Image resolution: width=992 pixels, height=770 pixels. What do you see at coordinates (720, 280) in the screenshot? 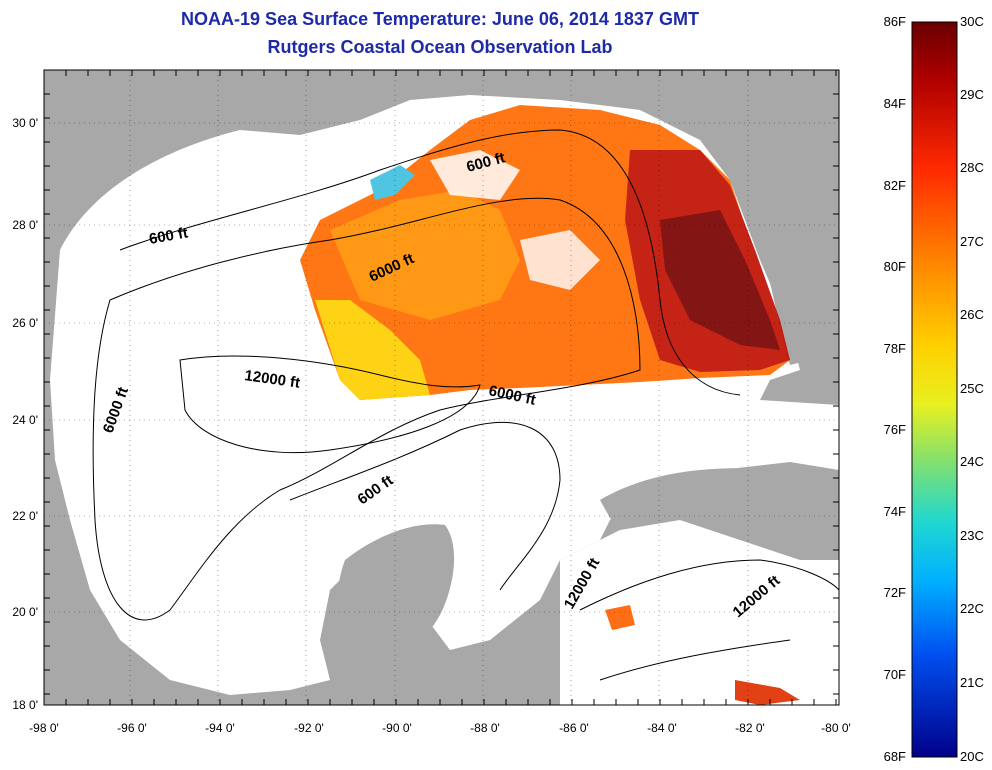
I see `sst-darkest` at bounding box center [720, 280].